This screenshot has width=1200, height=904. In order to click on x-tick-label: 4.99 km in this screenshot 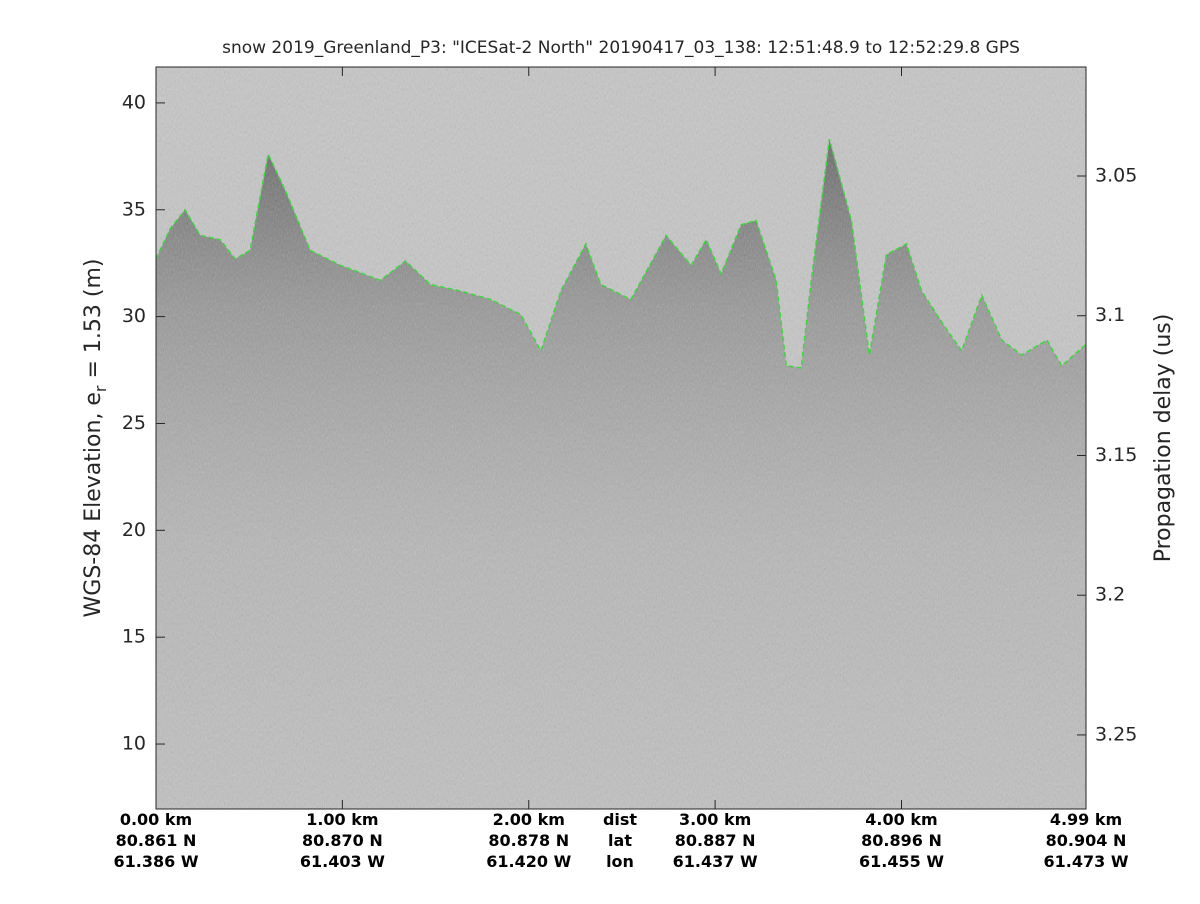, I will do `click(1086, 819)`.